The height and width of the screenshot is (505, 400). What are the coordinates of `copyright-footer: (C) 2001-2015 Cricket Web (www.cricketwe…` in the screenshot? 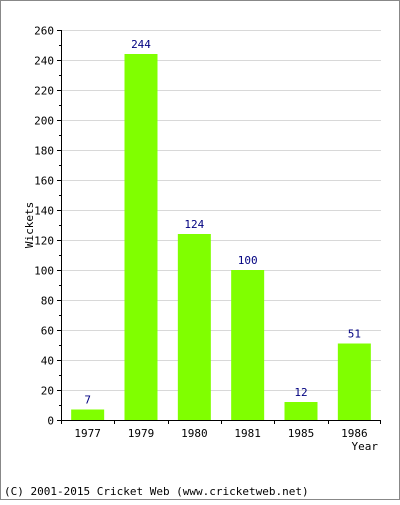 It's located at (156, 491).